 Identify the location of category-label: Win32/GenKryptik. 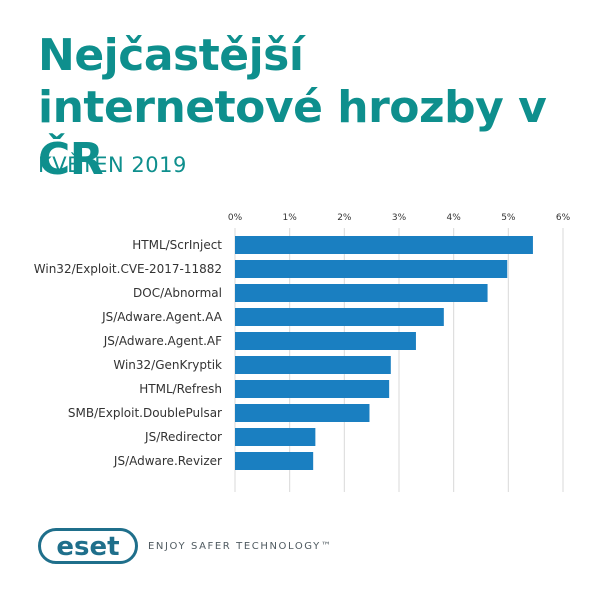
(167, 365).